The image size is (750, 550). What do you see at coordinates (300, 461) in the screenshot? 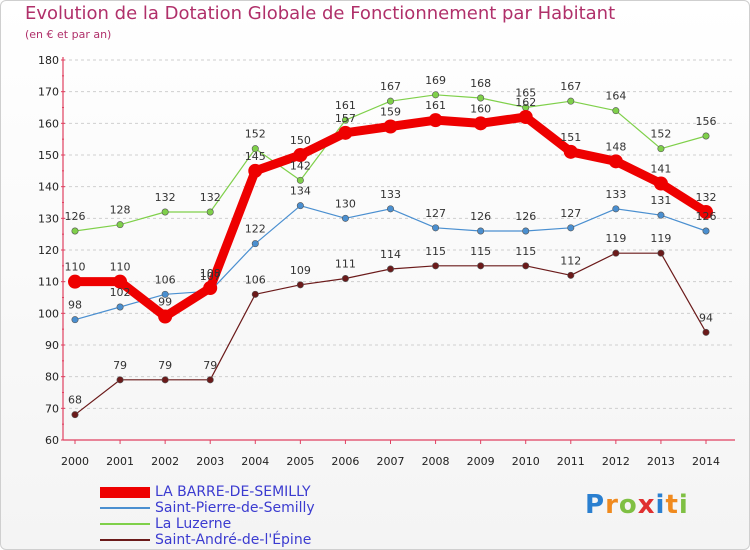
I see `x-tick-label: 2005` at bounding box center [300, 461].